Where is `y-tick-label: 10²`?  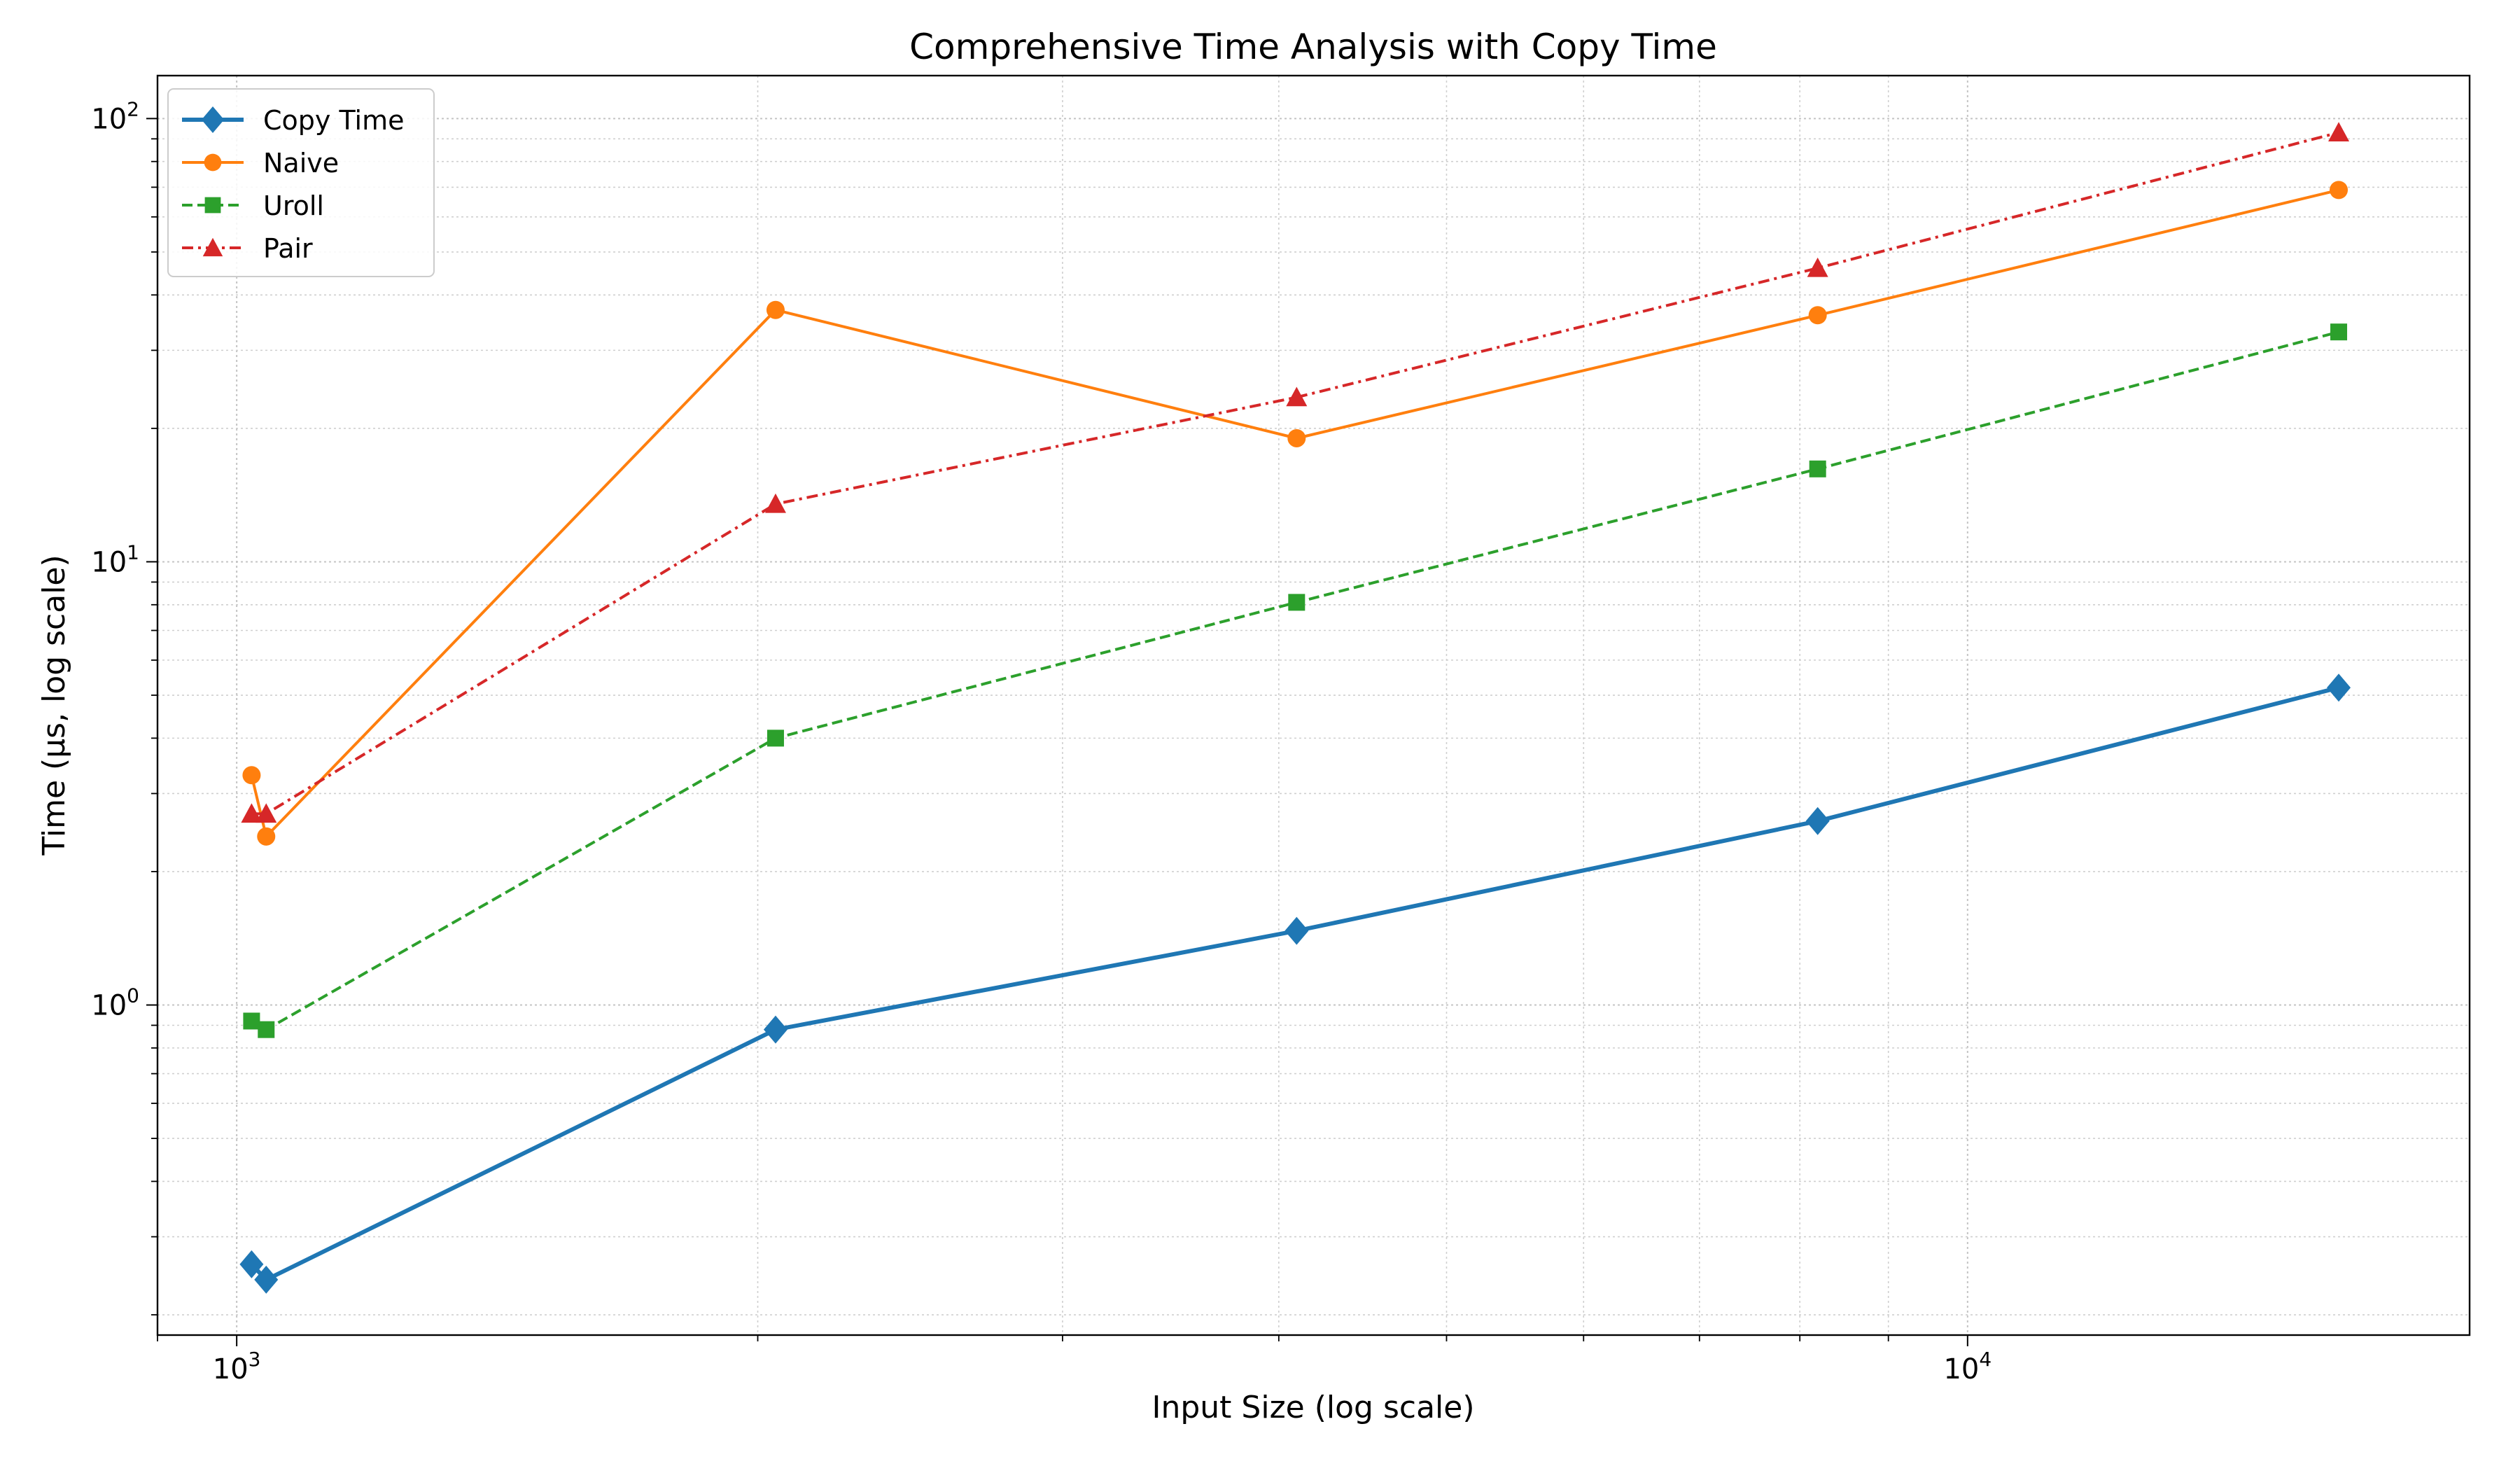
y-tick-label: 10² is located at coordinates (115, 116).